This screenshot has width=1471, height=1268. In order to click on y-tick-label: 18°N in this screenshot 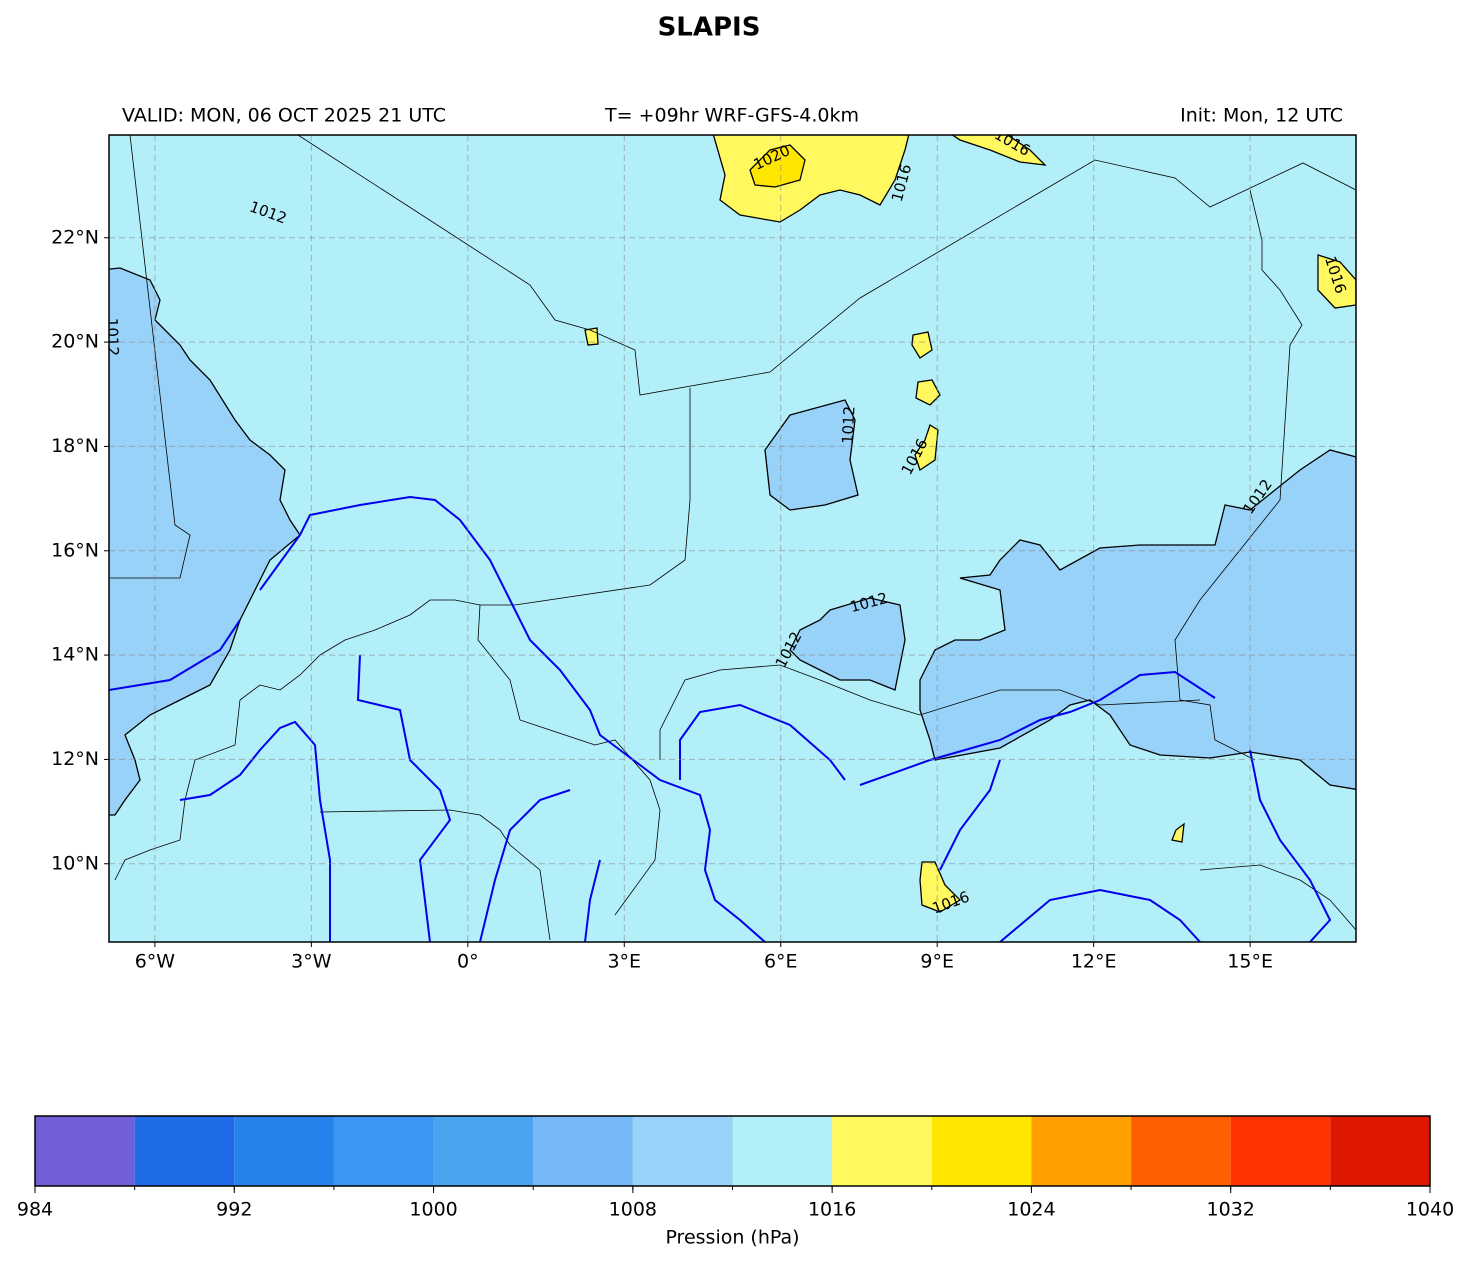, I will do `click(75, 446)`.